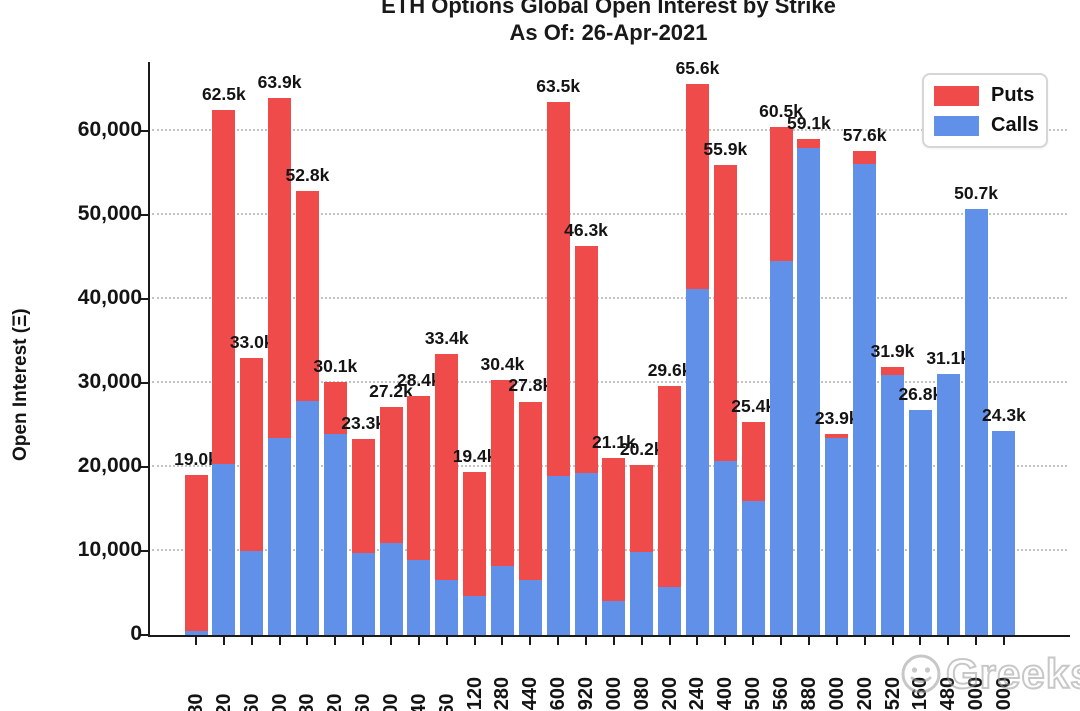 Image resolution: width=1080 pixels, height=711 pixels. What do you see at coordinates (251, 341) in the screenshot?
I see `bar-total-label: 33.0k` at bounding box center [251, 341].